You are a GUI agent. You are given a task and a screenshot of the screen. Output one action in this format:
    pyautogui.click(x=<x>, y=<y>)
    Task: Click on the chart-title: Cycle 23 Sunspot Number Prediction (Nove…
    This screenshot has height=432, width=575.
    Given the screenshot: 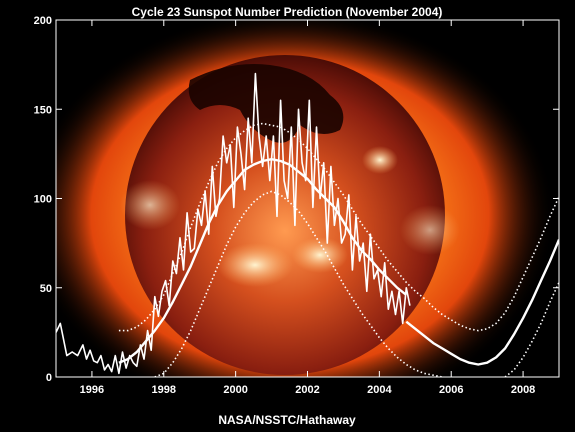 What is the action you would take?
    pyautogui.click(x=287, y=12)
    